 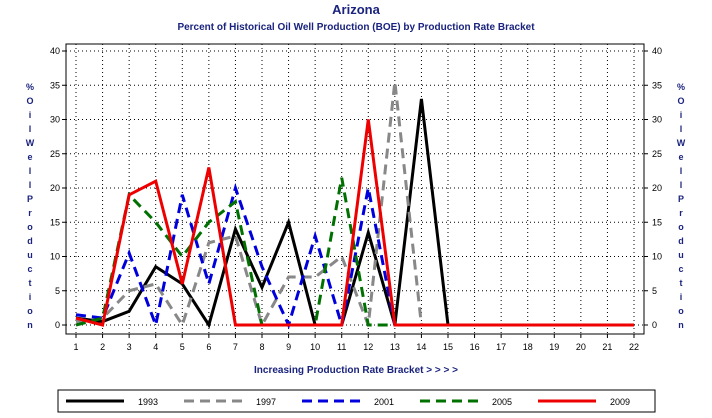 What do you see at coordinates (288, 347) in the screenshot?
I see `x-tick-label: 9` at bounding box center [288, 347].